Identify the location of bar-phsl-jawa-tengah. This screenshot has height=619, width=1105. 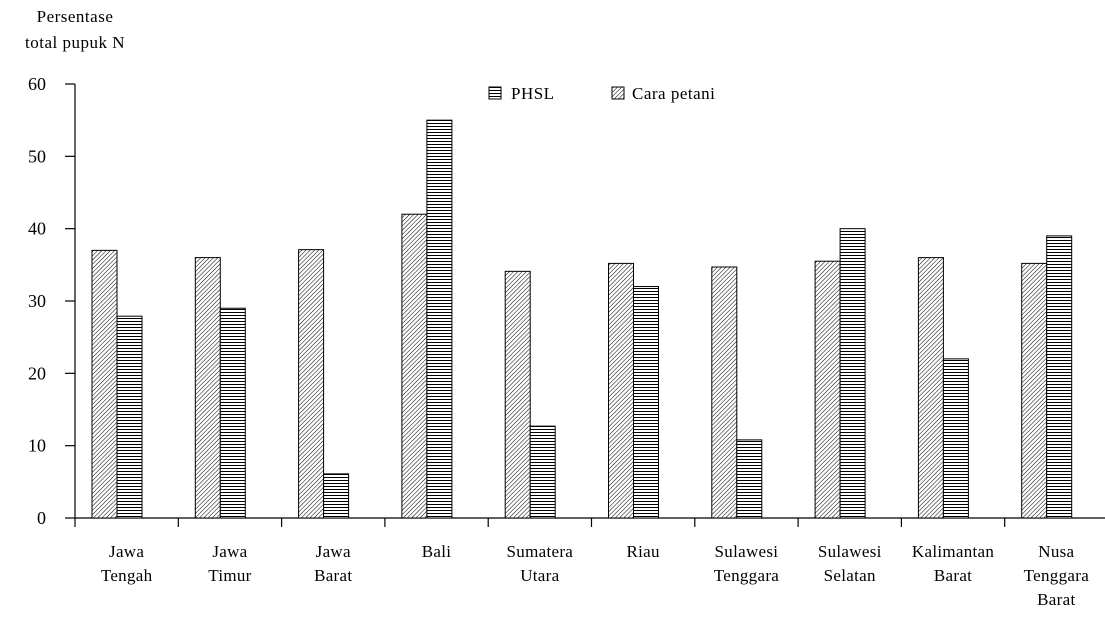
(129, 417).